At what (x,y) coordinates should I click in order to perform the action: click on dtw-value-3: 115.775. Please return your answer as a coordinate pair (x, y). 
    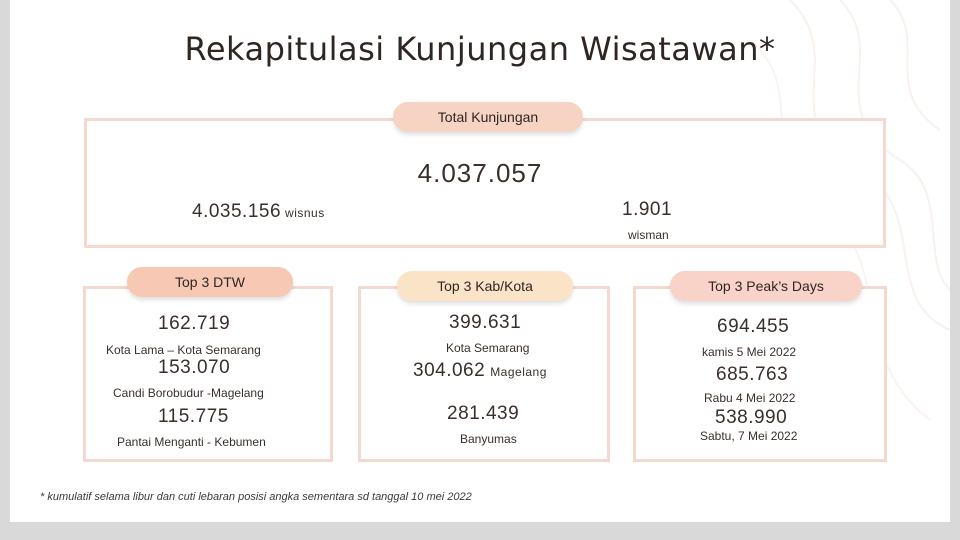
    Looking at the image, I should click on (193, 416).